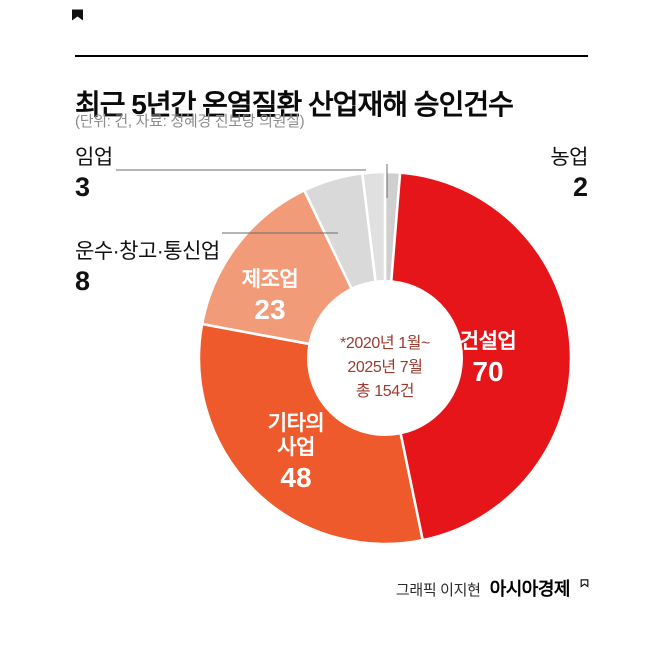  I want to click on label-other-business: 기타의 사업 48, so click(296, 453).